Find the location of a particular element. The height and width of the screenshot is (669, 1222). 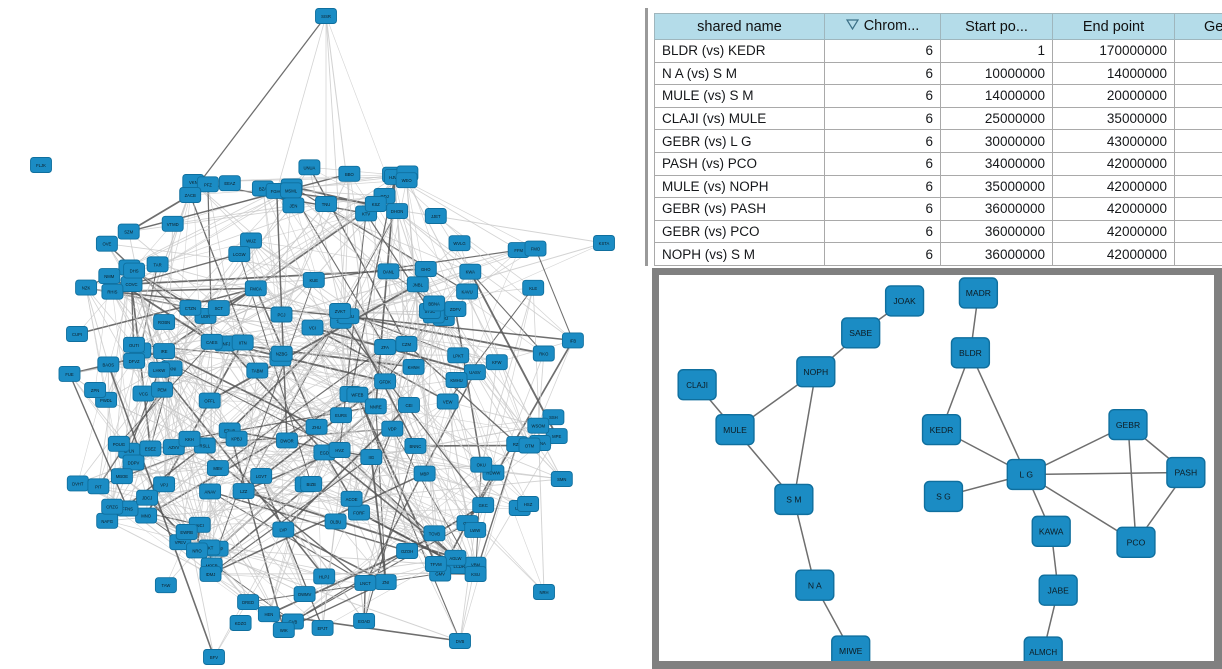

column-header-shared-name: shared name is located at coordinates (739, 26).